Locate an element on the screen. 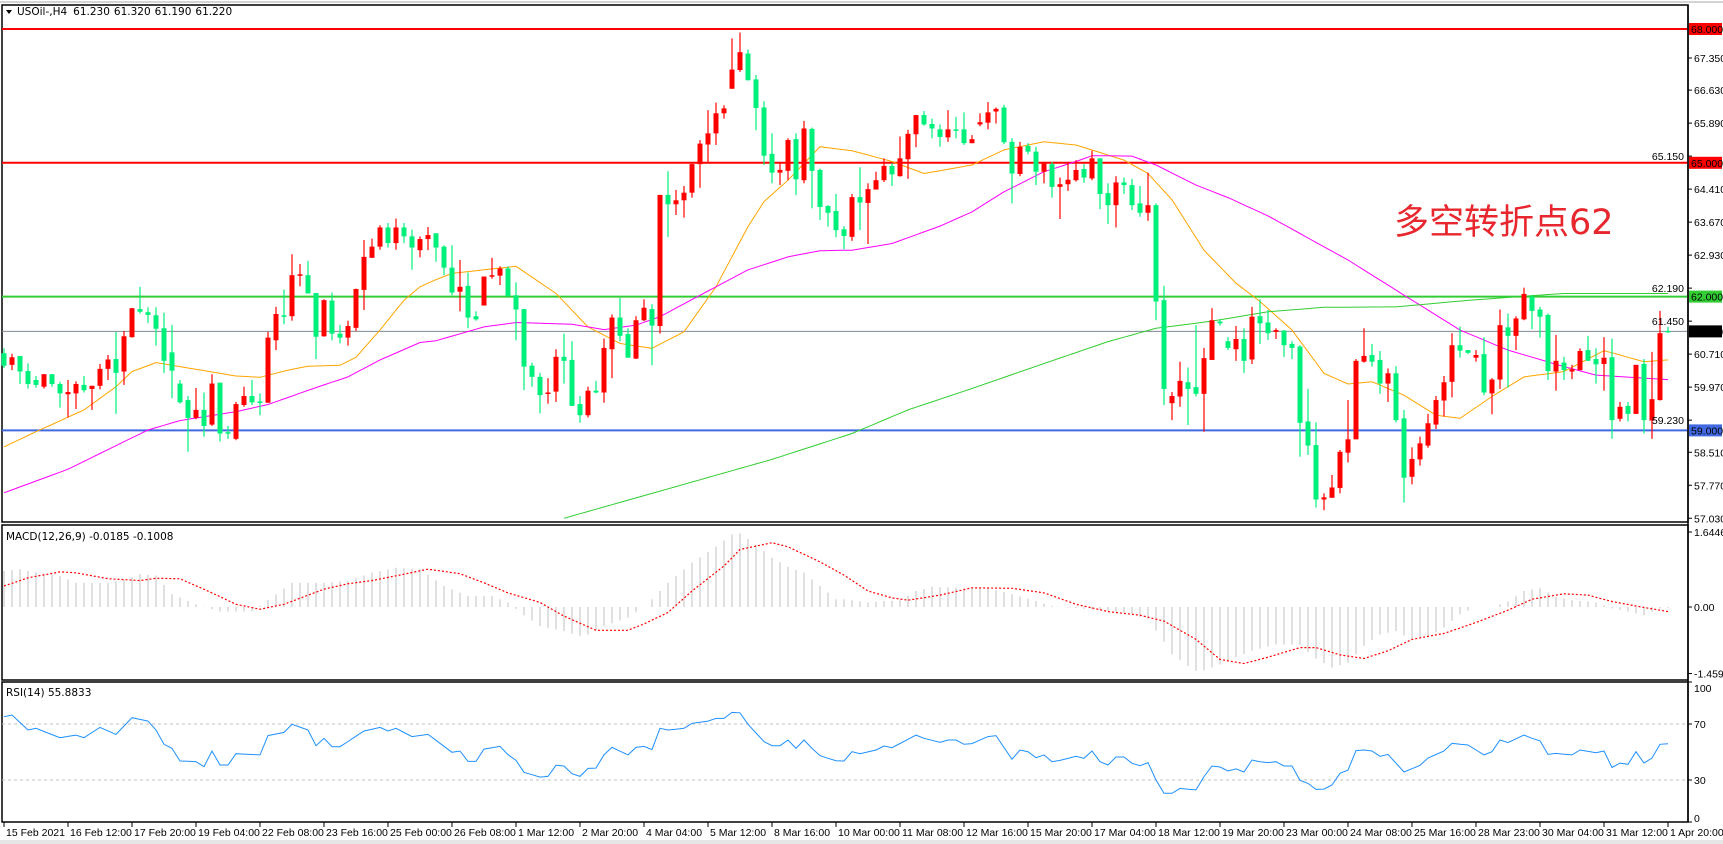 Image resolution: width=1723 pixels, height=844 pixels. price-axis-label: 67.350 is located at coordinates (1708, 59).